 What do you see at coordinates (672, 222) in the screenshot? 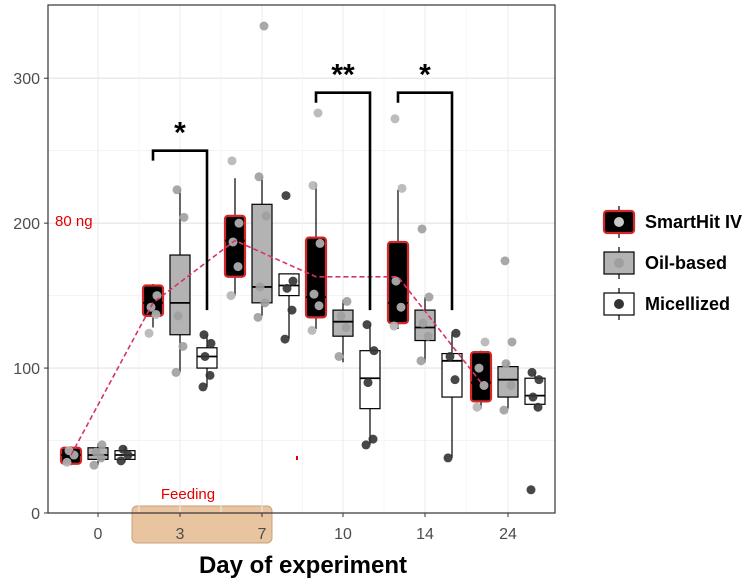
I see `legend-item: SmartHit IV` at bounding box center [672, 222].